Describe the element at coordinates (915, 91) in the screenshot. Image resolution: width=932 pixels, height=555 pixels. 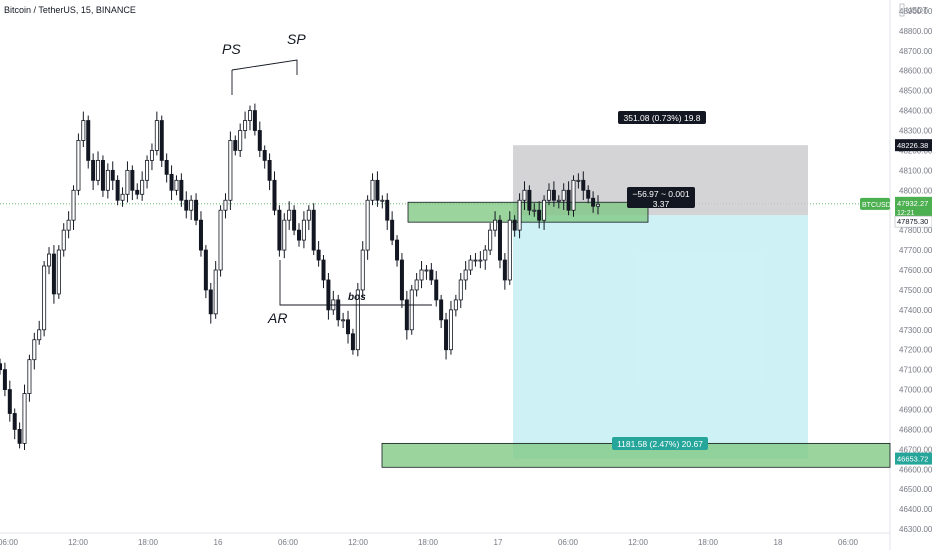
I see `price-tick-label: 48500.00` at that location.